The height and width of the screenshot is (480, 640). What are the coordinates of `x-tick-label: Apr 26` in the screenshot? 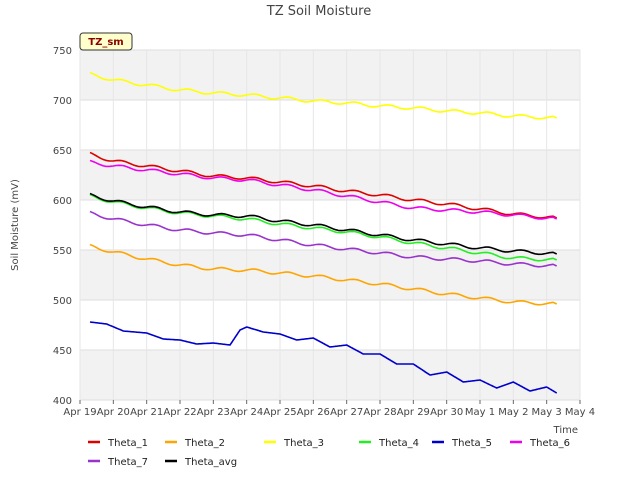 It's located at (313, 412).